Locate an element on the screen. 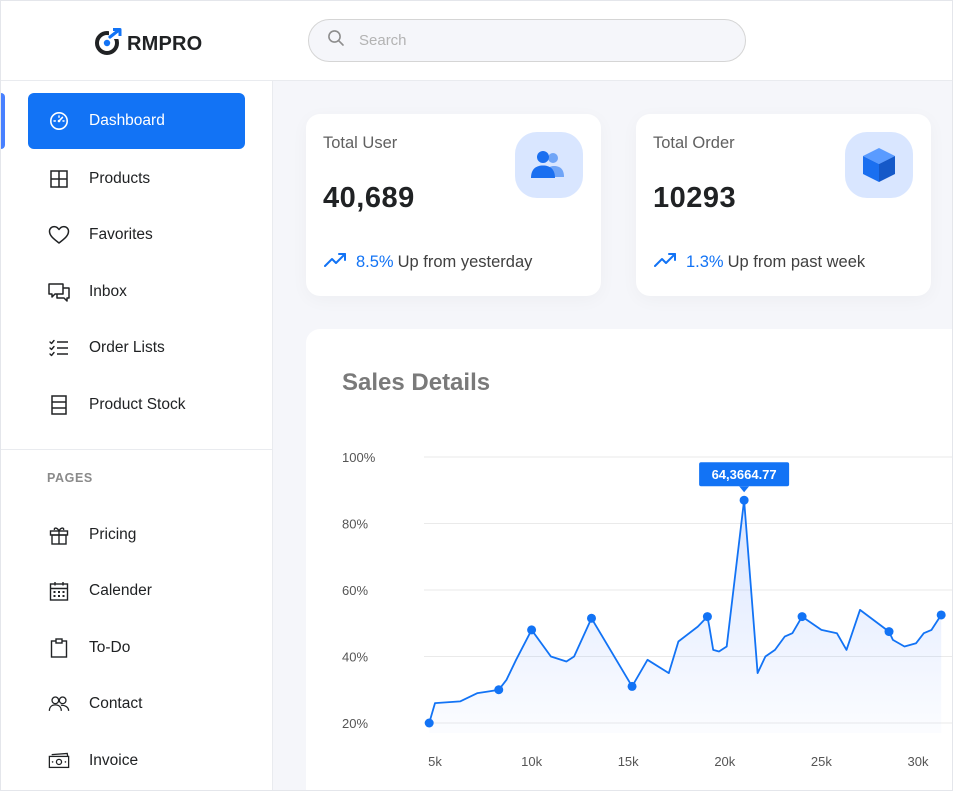 The width and height of the screenshot is (953, 791). sidebar-item-label: Inbox is located at coordinates (108, 291).